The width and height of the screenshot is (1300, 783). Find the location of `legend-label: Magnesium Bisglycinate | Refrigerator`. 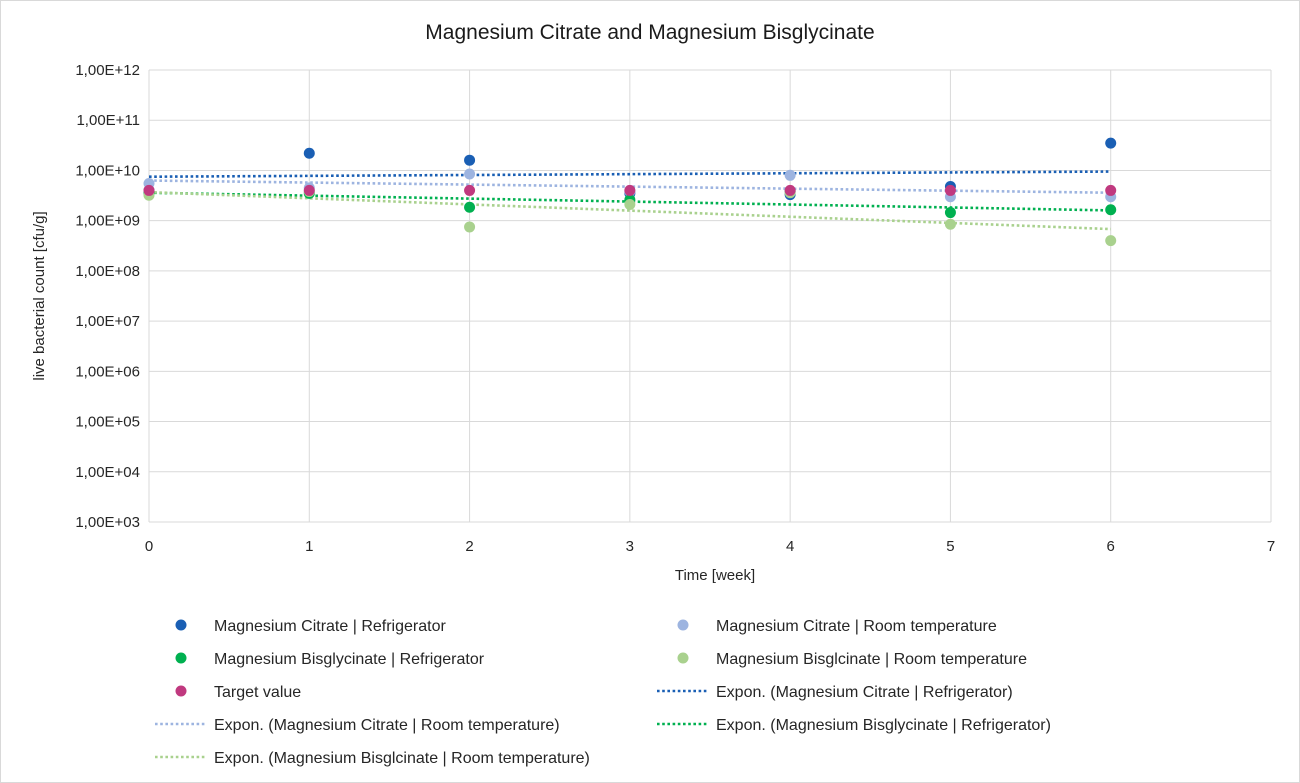

legend-label: Magnesium Bisglycinate | Refrigerator is located at coordinates (349, 659).